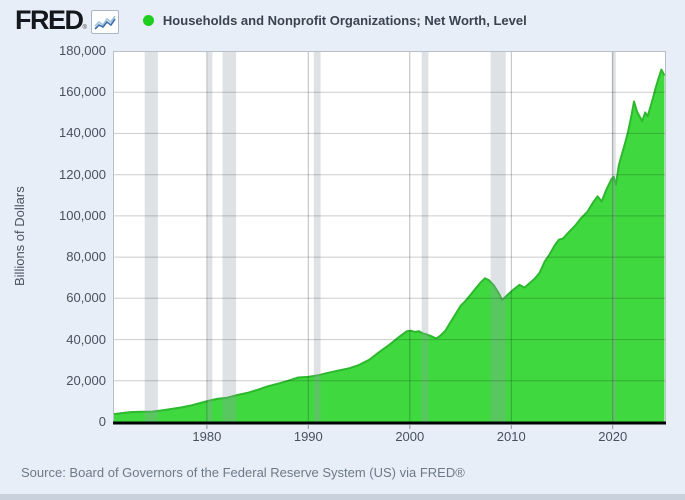  Describe the element at coordinates (49, 19) in the screenshot. I see `fred-logo-text: FRED` at that location.